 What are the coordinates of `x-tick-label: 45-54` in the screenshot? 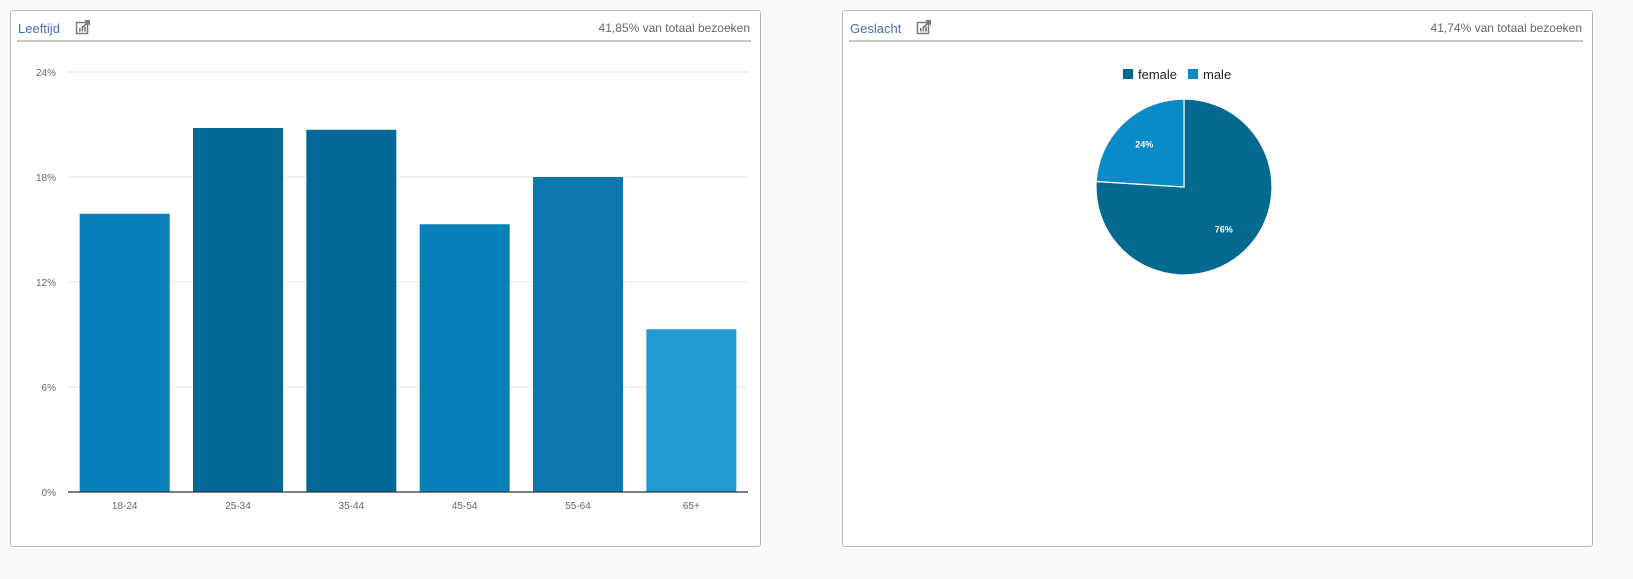 It's located at (465, 506).